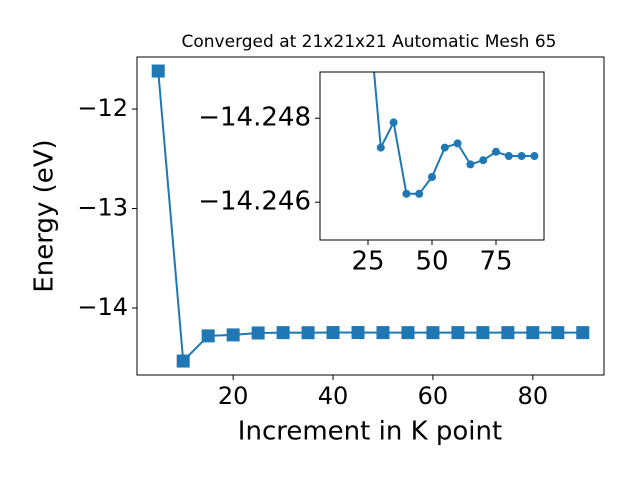 The height and width of the screenshot is (480, 640). Describe the element at coordinates (333, 396) in the screenshot. I see `x-tick-label: 40` at that location.